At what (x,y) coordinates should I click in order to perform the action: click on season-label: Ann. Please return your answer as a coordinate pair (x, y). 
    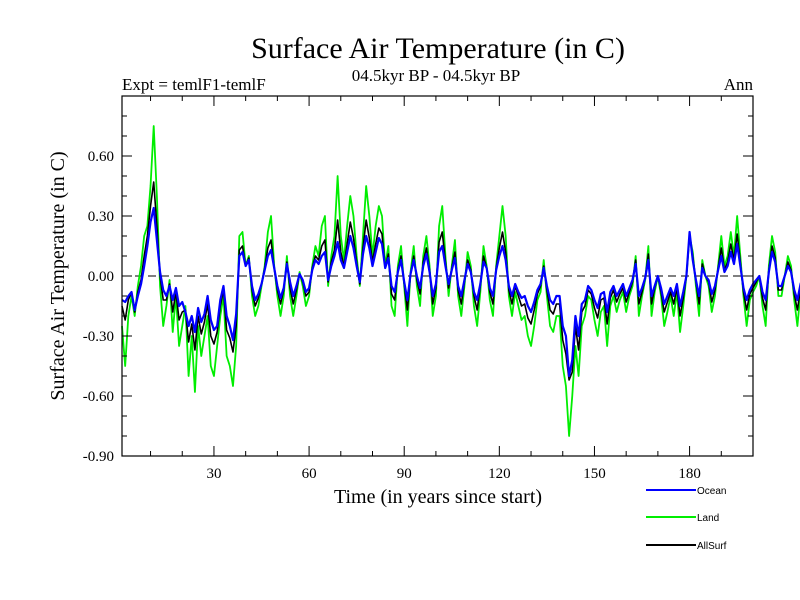
    Looking at the image, I should click on (739, 84).